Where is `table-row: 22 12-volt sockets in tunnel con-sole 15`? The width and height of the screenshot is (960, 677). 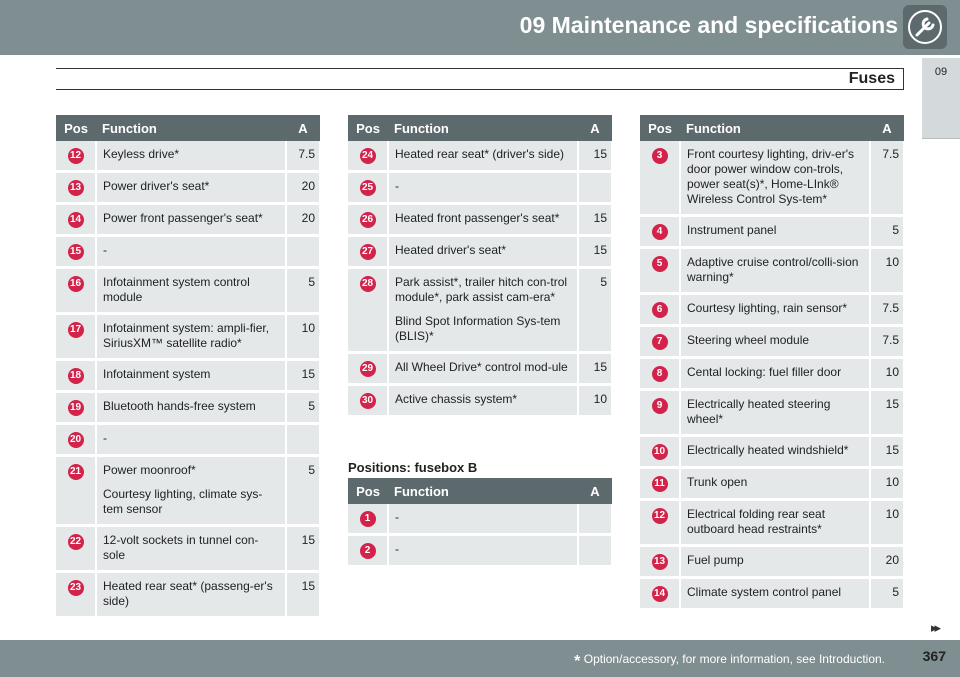 table-row: 22 12-volt sockets in tunnel con-sole 15 is located at coordinates (188, 549).